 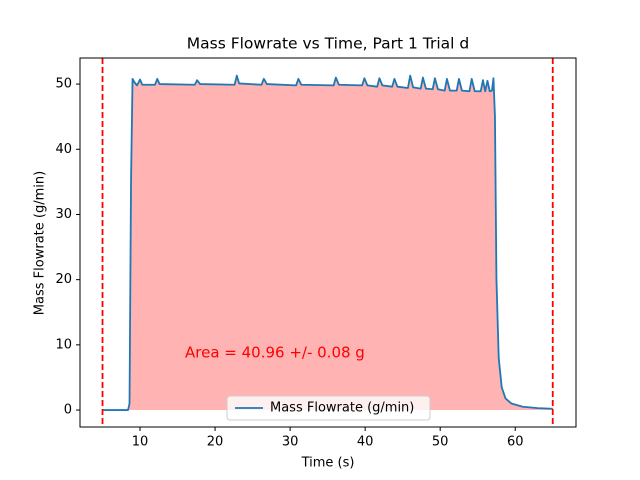 I want to click on x-tick-label: 10, so click(x=140, y=442).